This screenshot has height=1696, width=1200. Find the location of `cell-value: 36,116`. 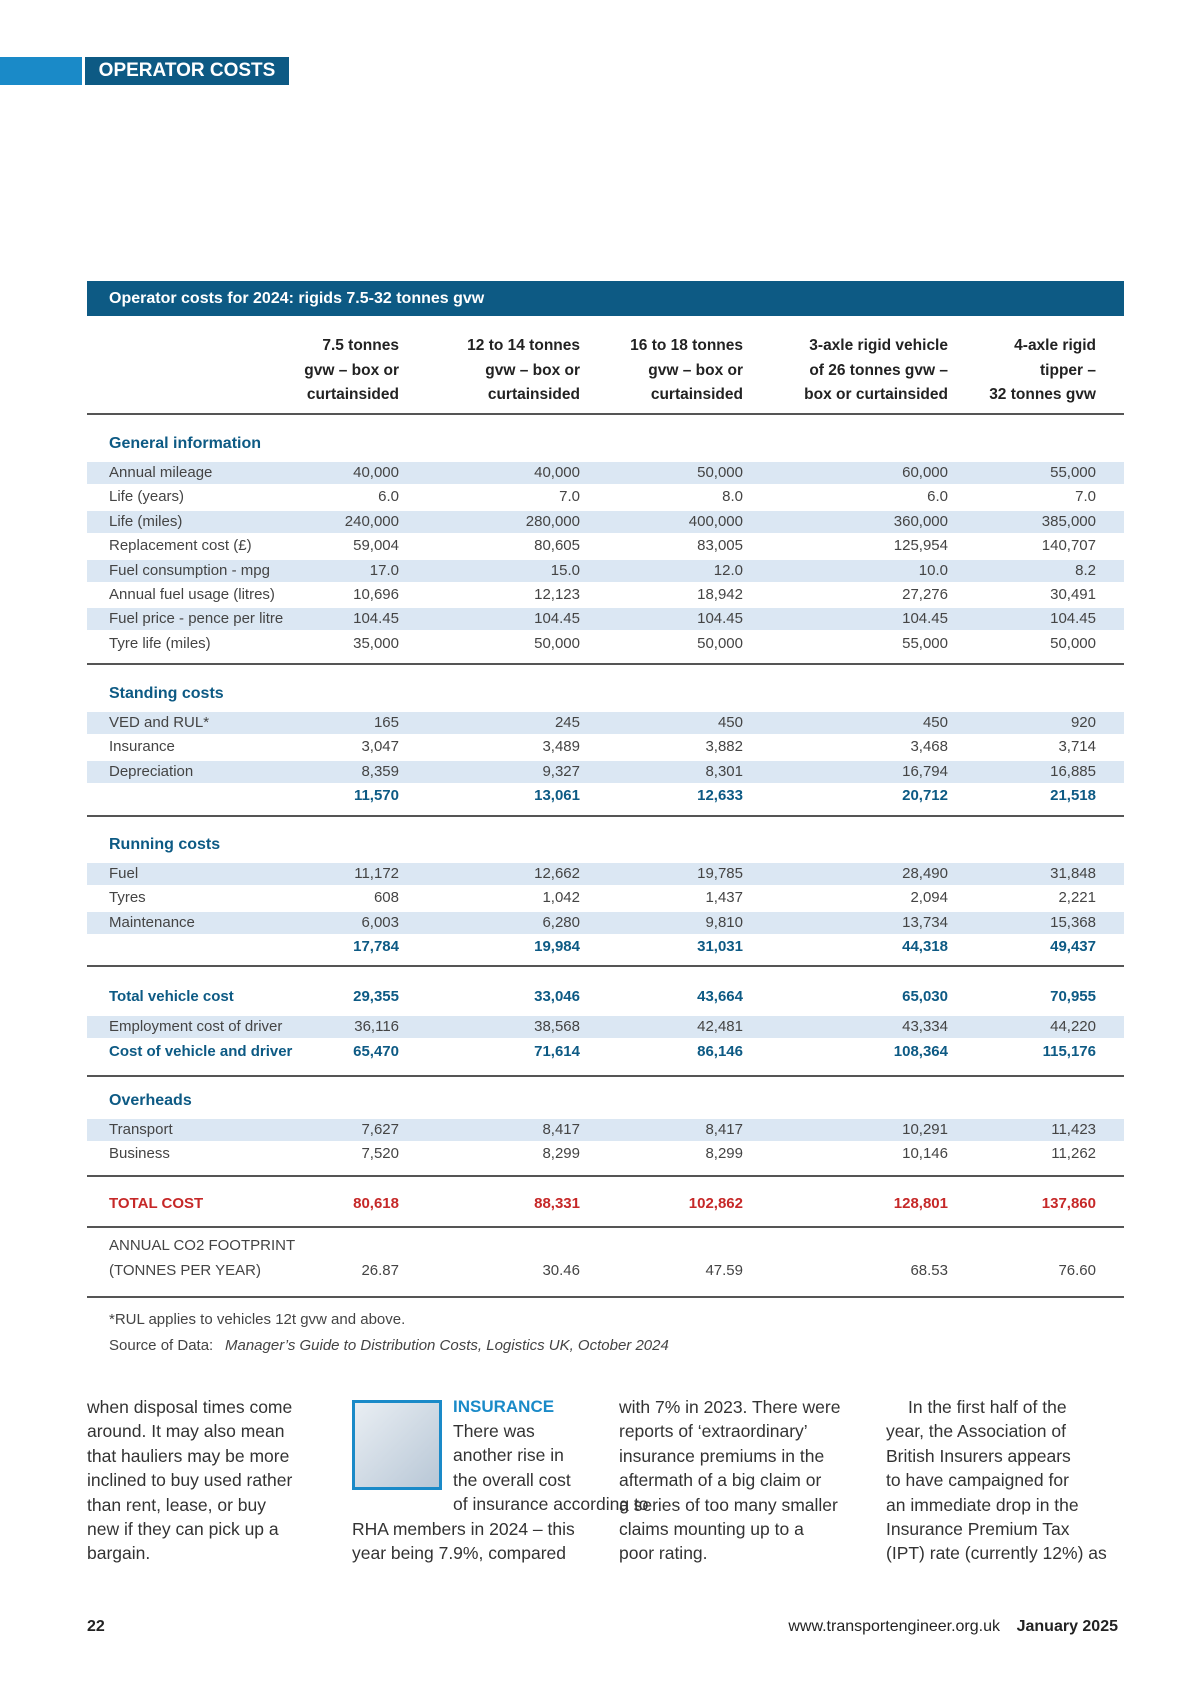

cell-value: 36,116 is located at coordinates (376, 1026).